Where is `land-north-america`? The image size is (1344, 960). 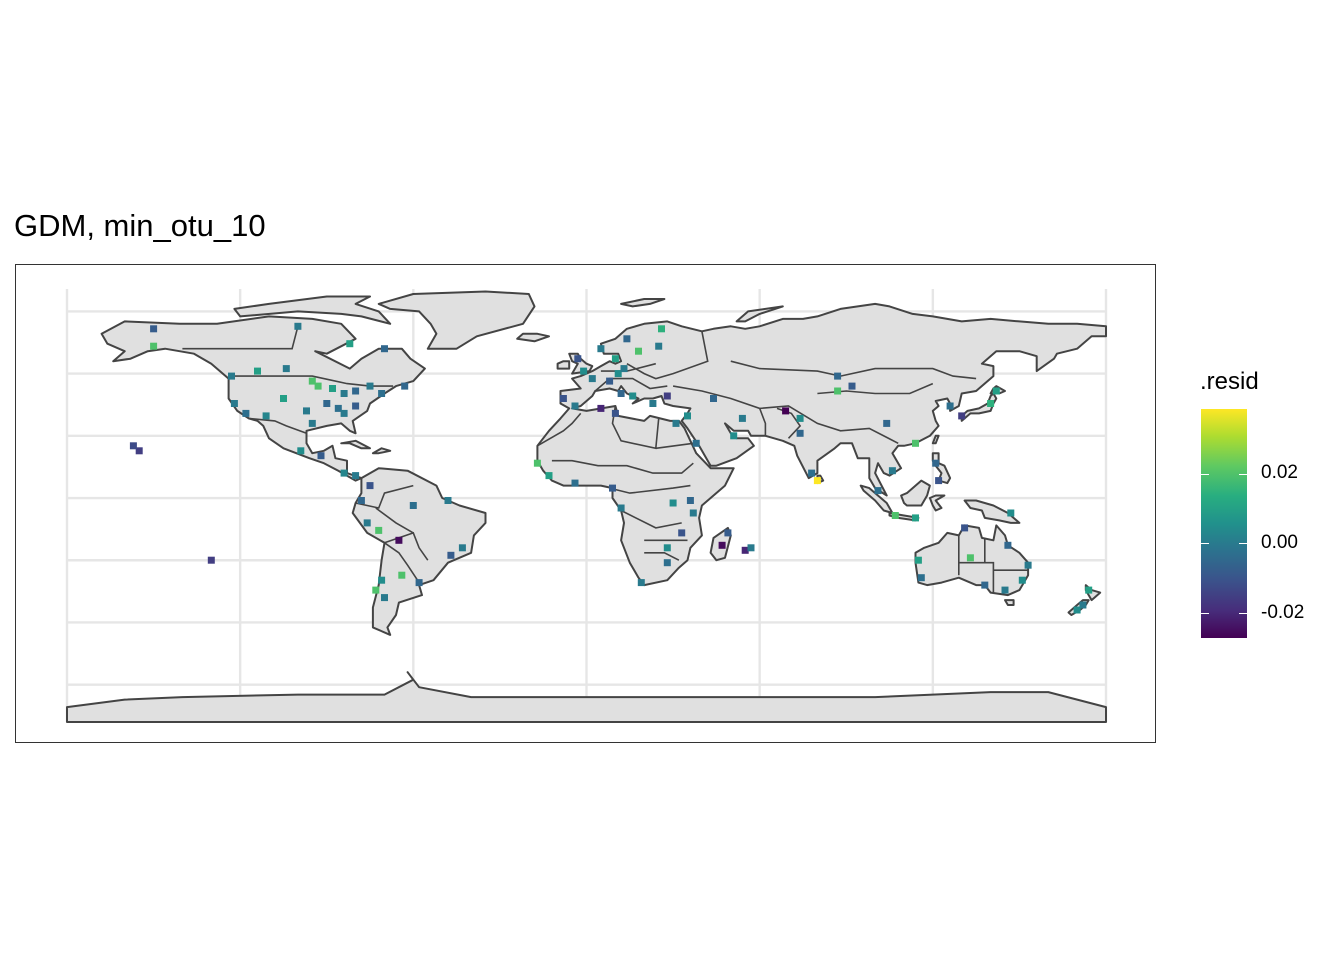
land-north-america is located at coordinates (263, 398).